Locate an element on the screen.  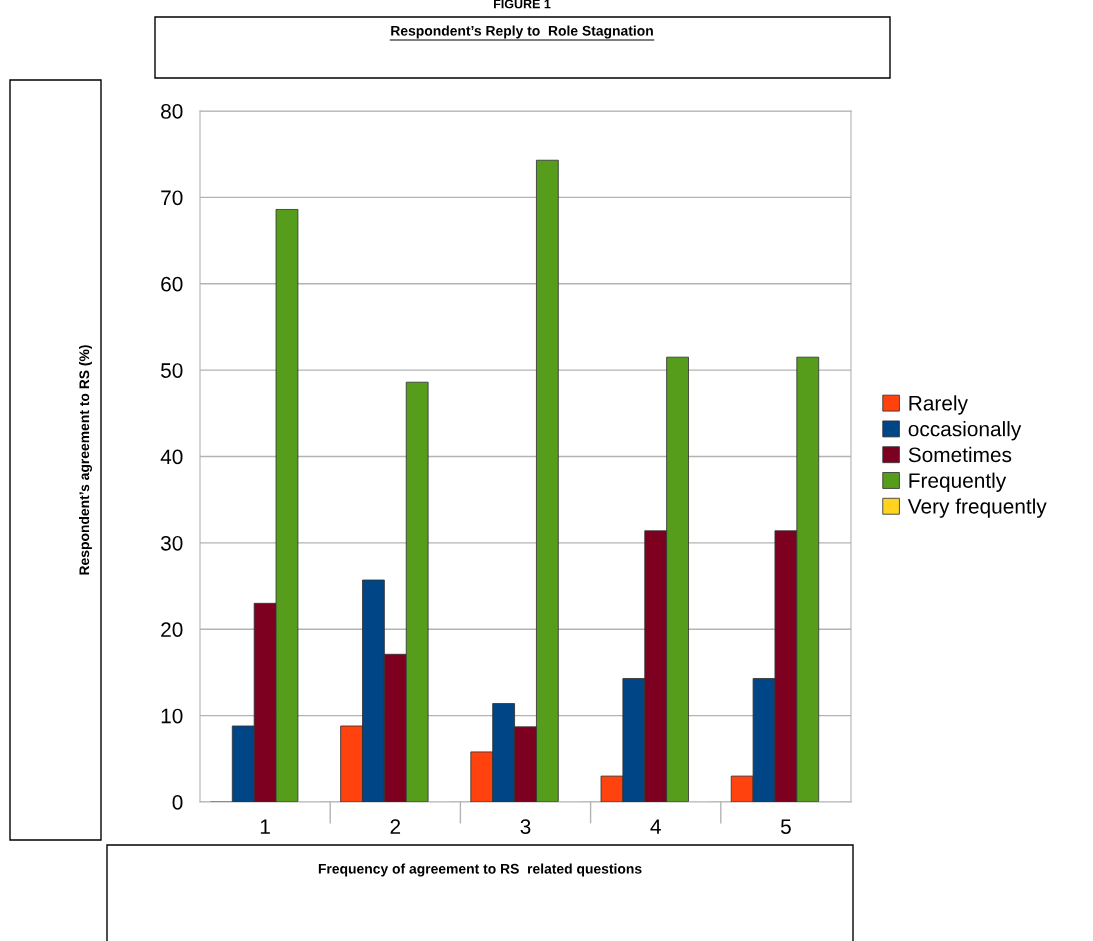
legend-label: Sometimes is located at coordinates (960, 454).